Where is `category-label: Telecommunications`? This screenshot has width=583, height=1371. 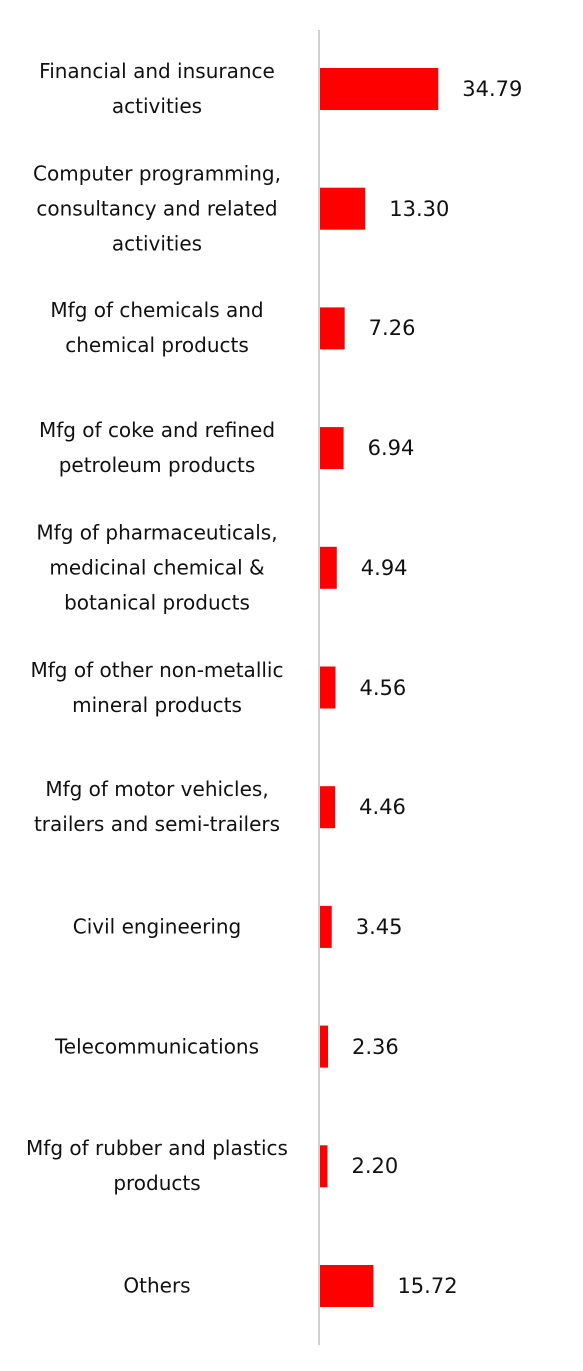
category-label: Telecommunications is located at coordinates (157, 1046).